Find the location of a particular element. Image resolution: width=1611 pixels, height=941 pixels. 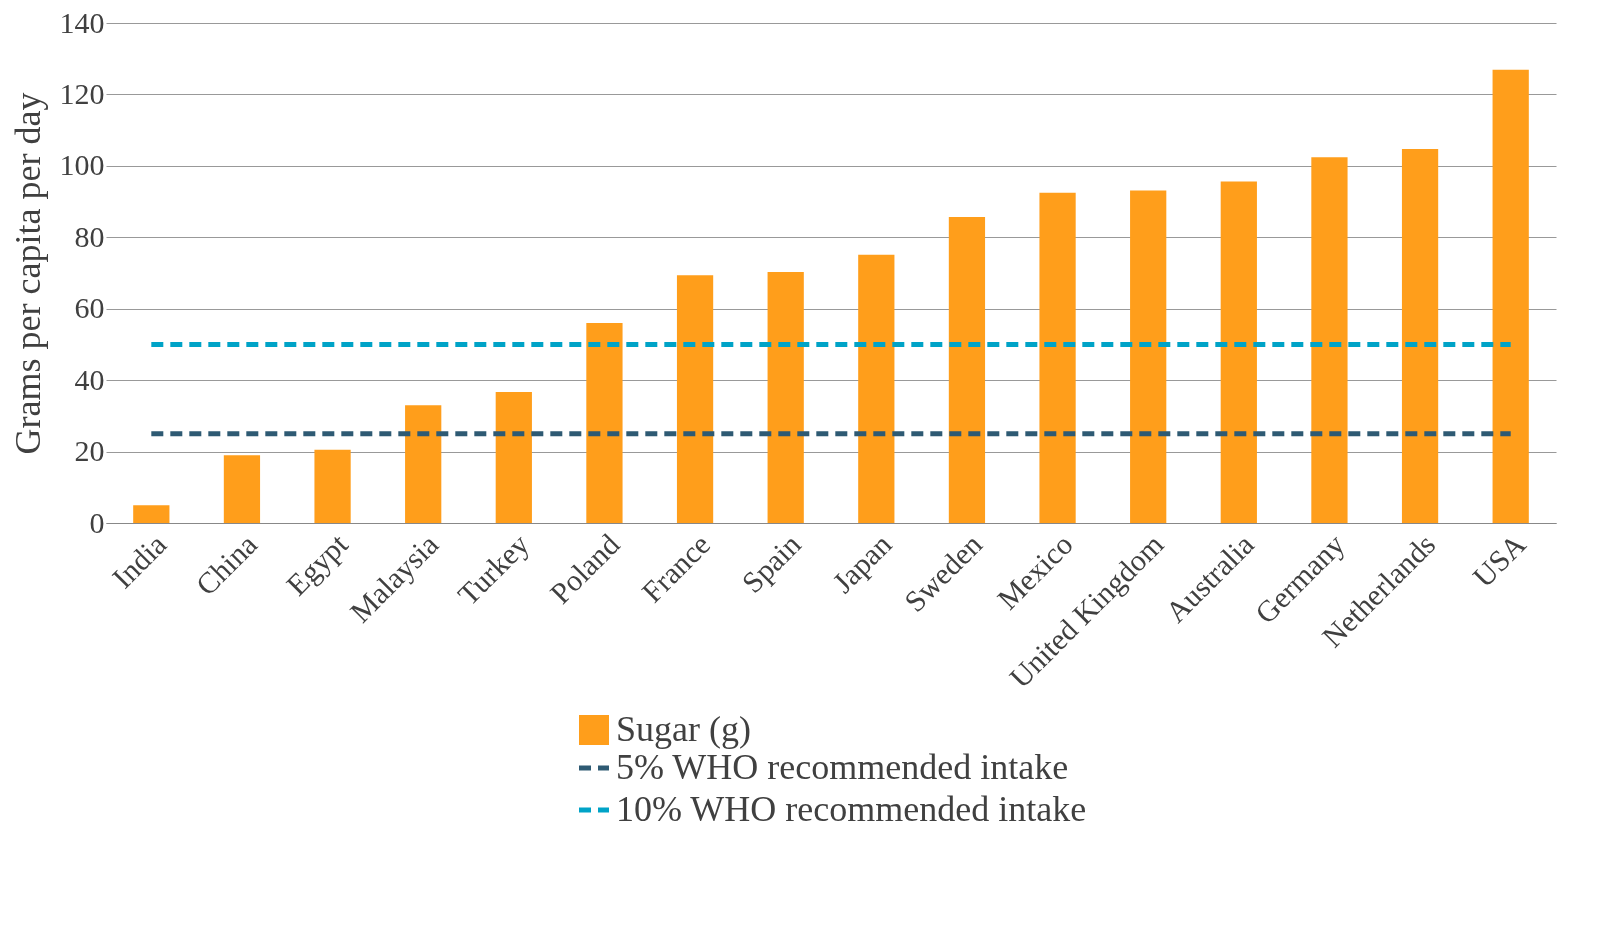

x-tick-label: USA is located at coordinates (1499, 560).